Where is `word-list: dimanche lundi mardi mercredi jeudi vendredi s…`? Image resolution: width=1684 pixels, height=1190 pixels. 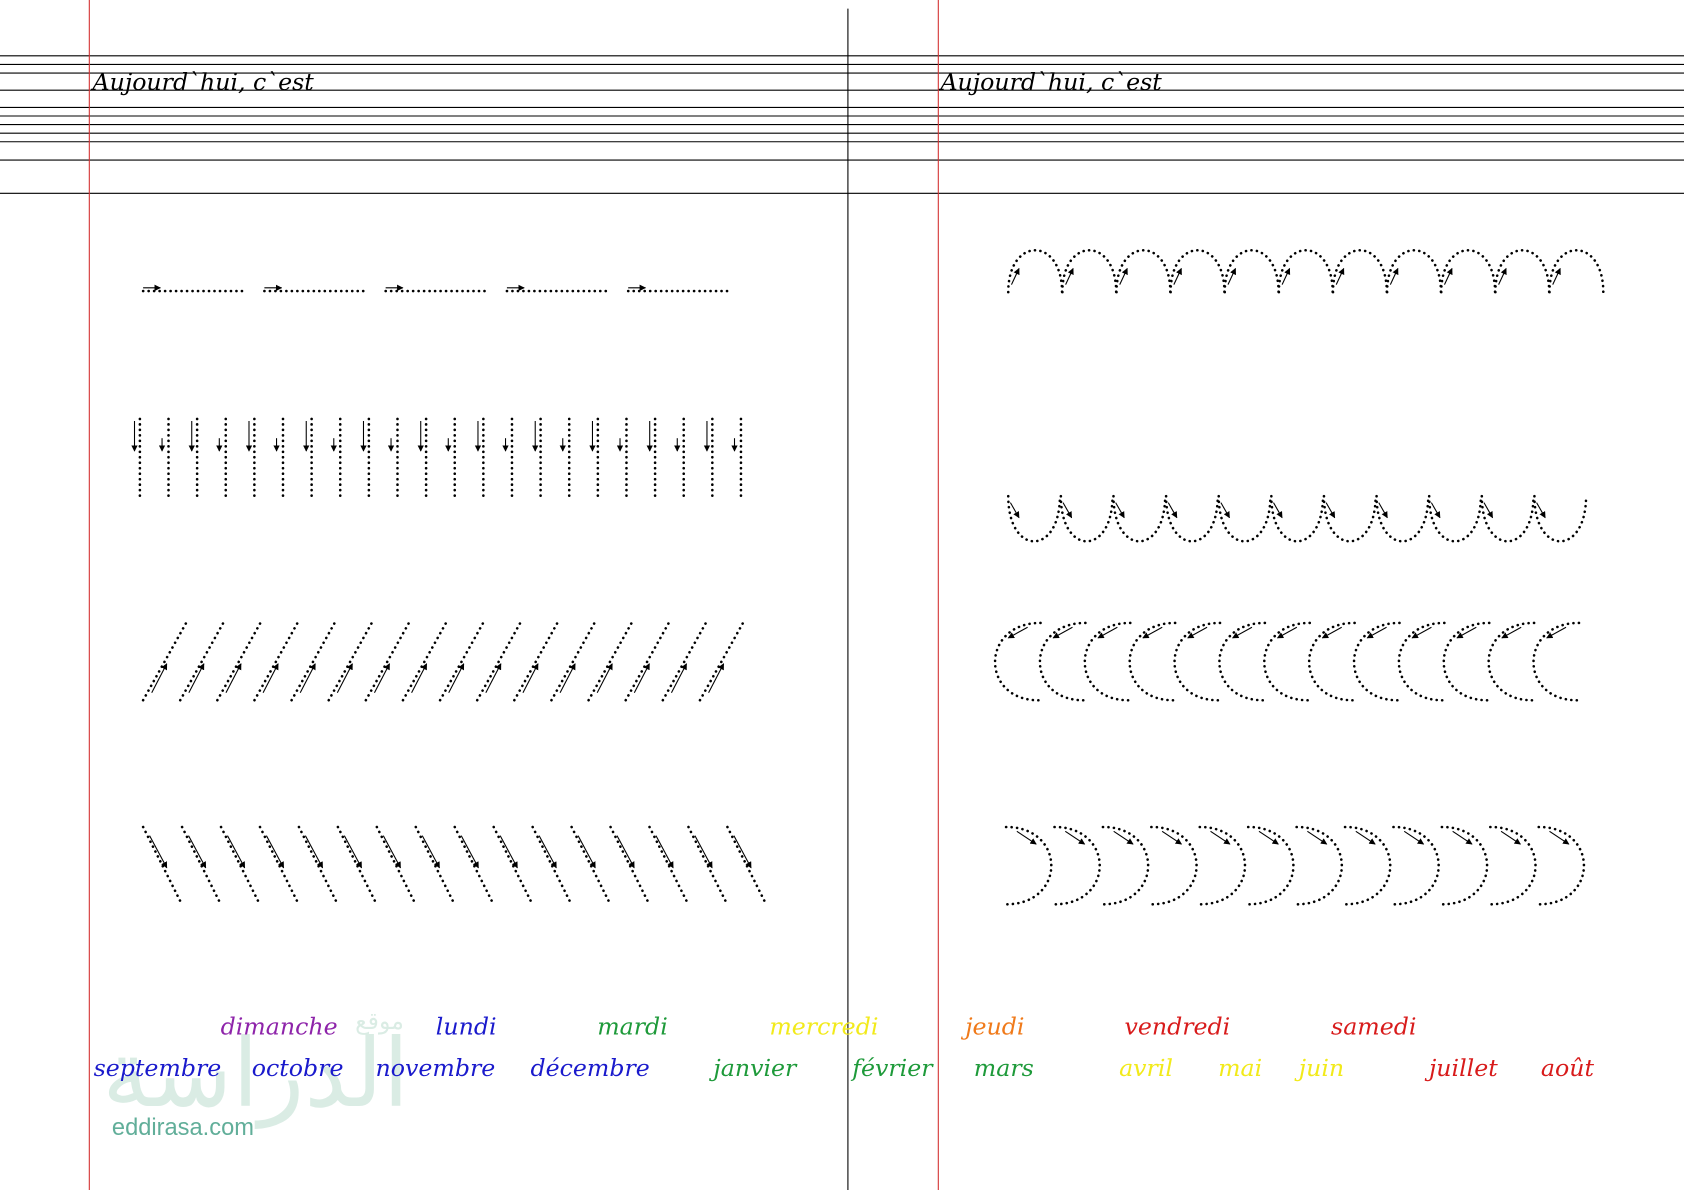
word-list: dimanche lundi mardi mercredi jeudi vendredi s… is located at coordinates (844, 1047).